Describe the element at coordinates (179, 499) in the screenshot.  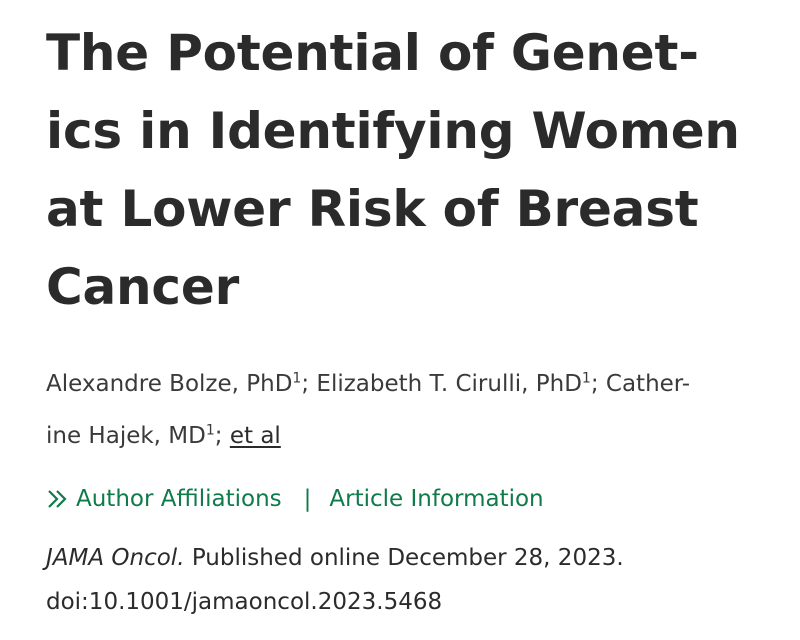
I see `author-affiliations-link: Author Affiliations` at that location.